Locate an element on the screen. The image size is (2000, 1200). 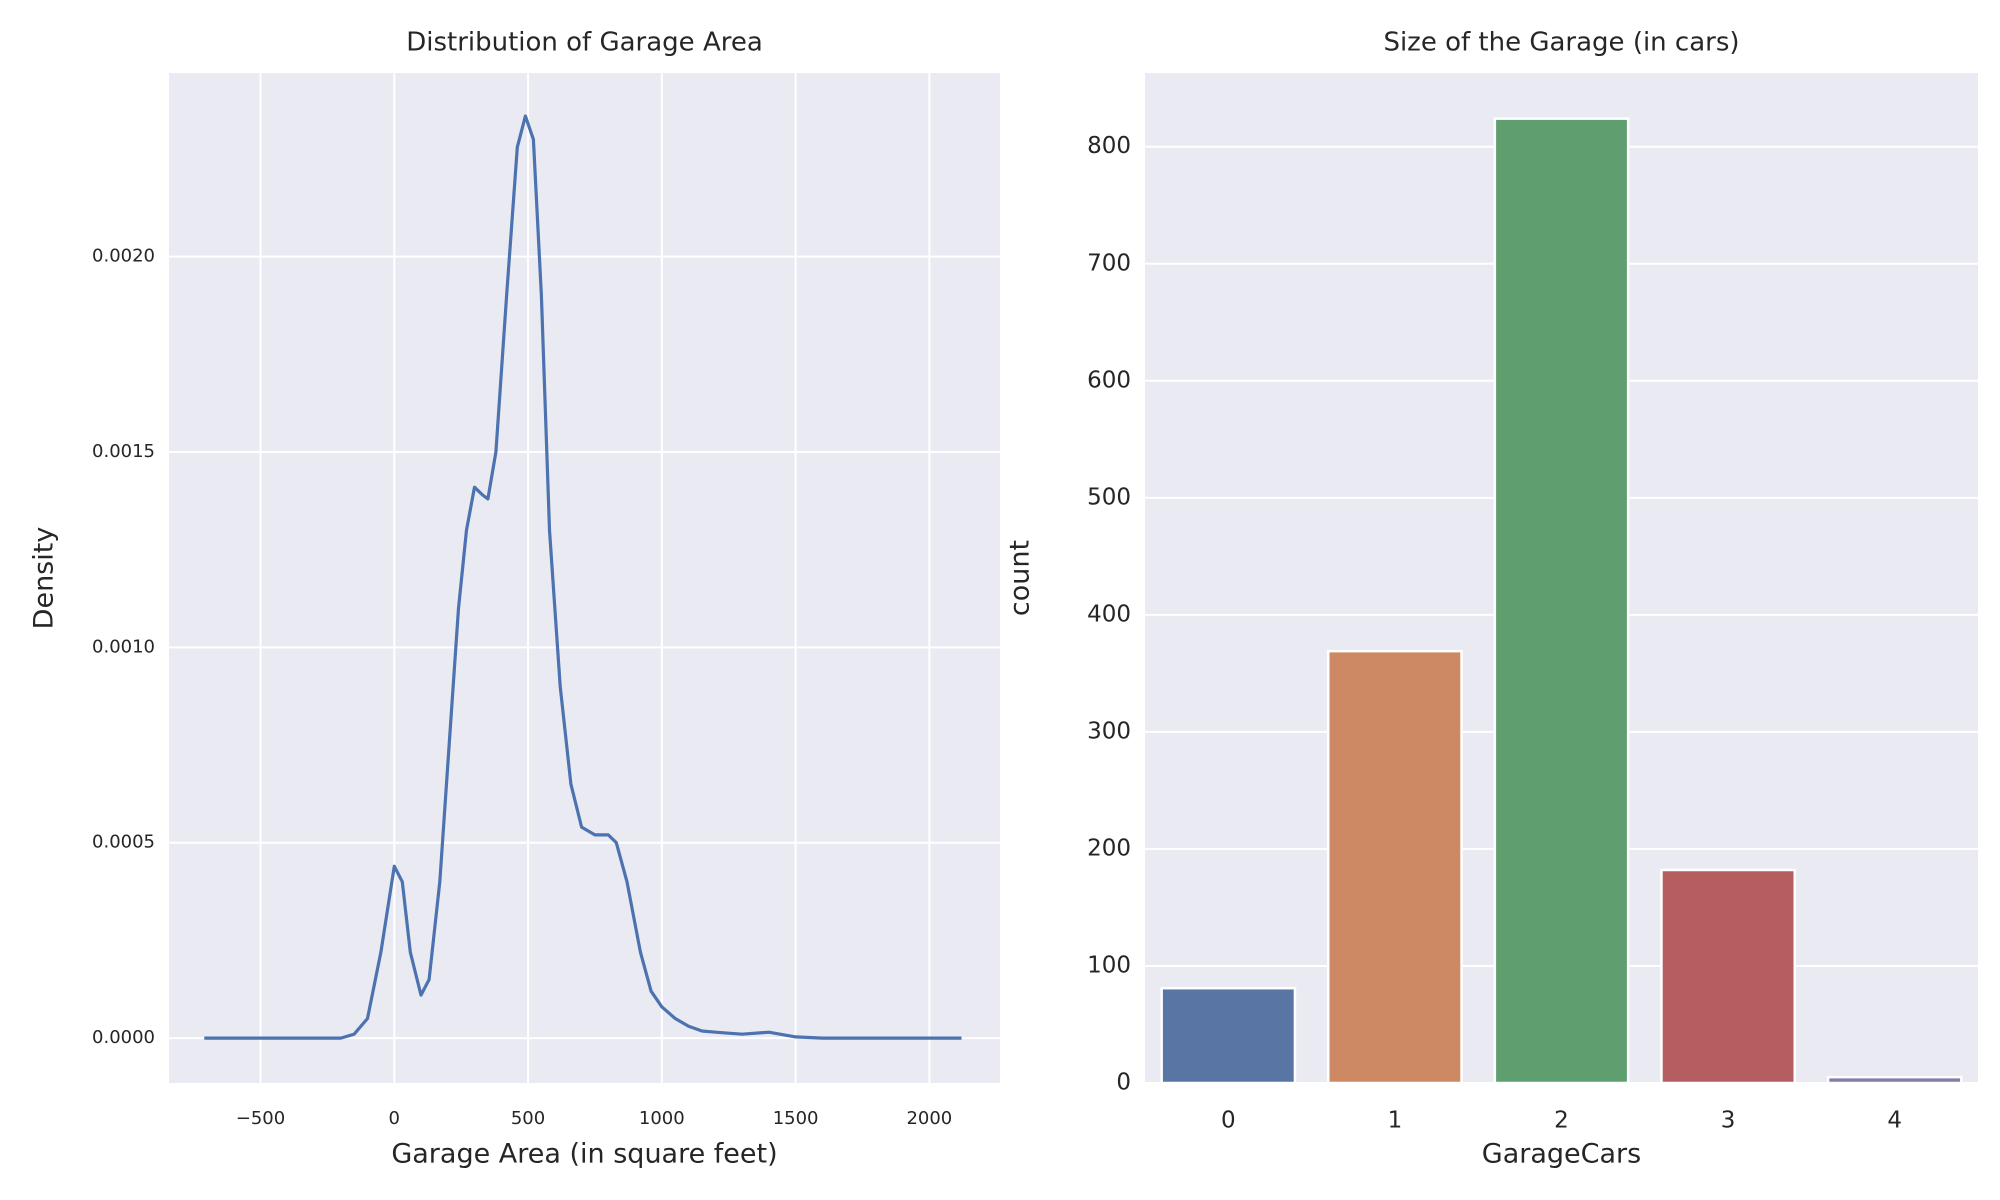
y-tick-label: 0 is located at coordinates (1123, 1083).